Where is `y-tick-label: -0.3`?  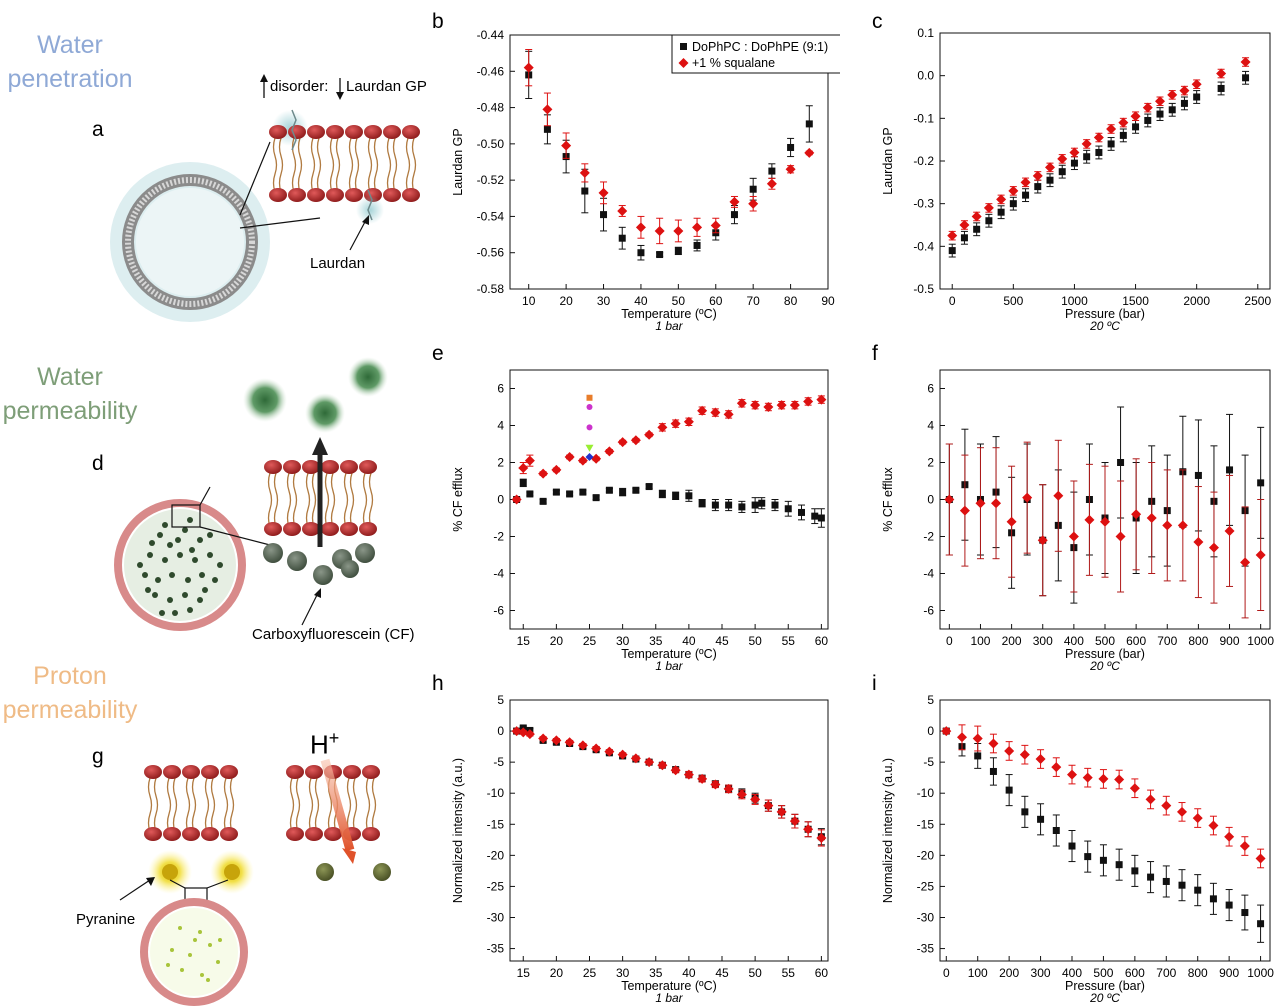 y-tick-label: -0.3 is located at coordinates (923, 204).